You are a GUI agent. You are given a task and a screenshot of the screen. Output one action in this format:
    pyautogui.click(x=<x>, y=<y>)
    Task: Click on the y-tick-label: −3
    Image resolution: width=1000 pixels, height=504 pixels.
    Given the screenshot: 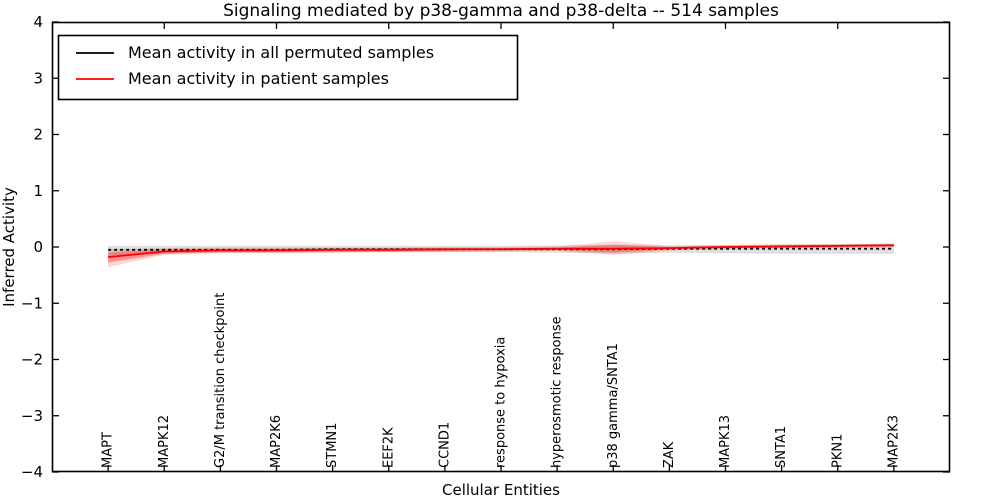 What is the action you would take?
    pyautogui.click(x=32, y=416)
    